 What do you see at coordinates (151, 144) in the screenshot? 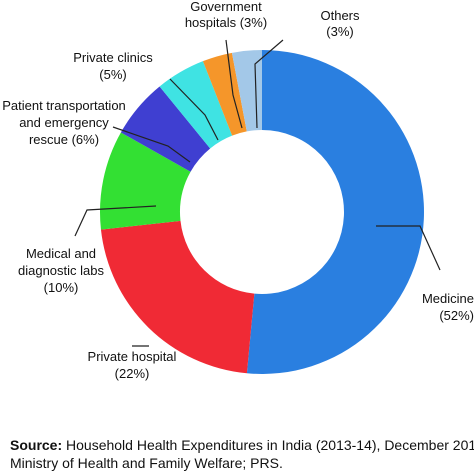
I see `leader-transport` at bounding box center [151, 144].